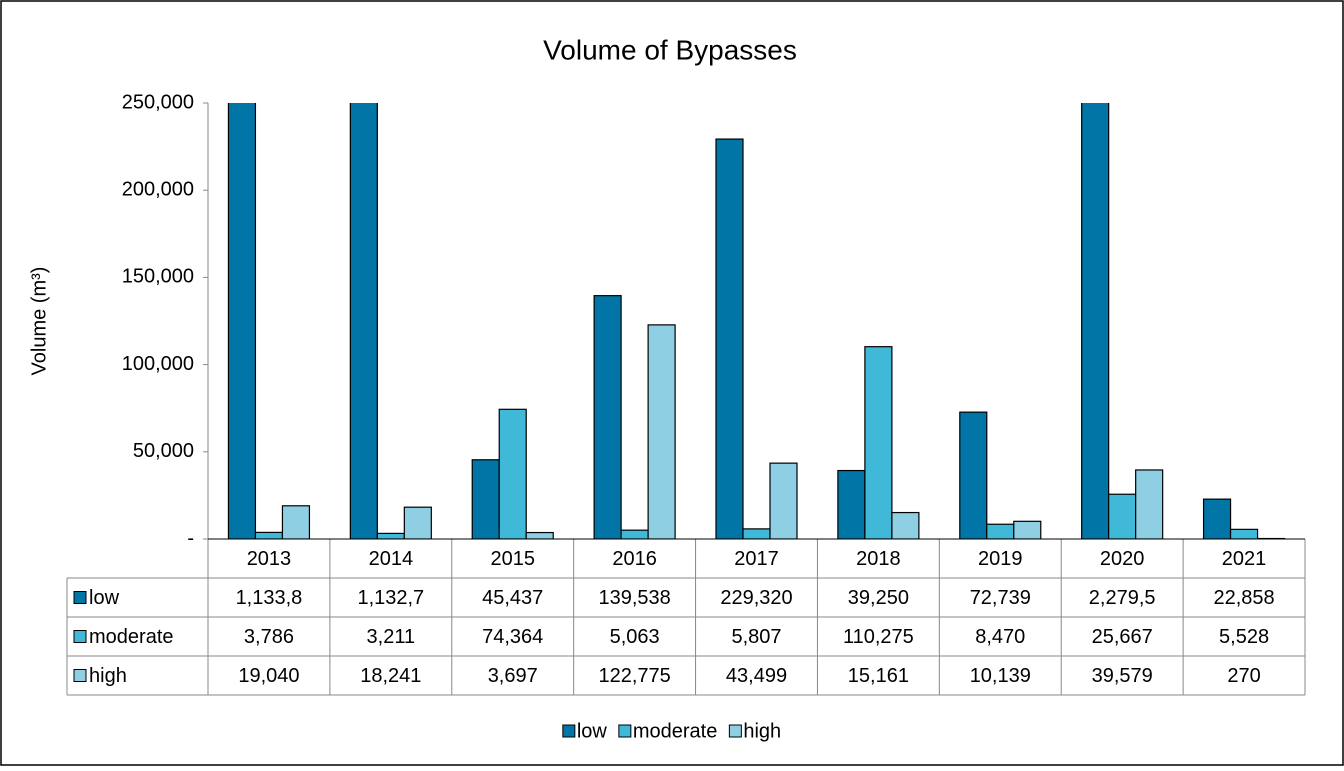 The height and width of the screenshot is (771, 1344). Describe the element at coordinates (391, 559) in the screenshot. I see `x-tick-label: 2014` at that location.